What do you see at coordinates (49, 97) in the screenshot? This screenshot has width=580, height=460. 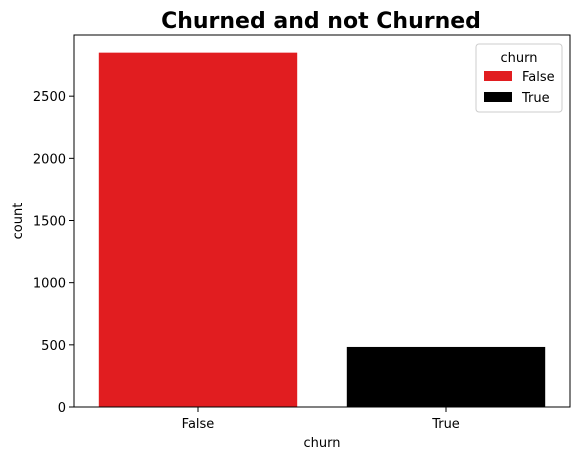 I see `y-tick-label: 2500` at bounding box center [49, 97].